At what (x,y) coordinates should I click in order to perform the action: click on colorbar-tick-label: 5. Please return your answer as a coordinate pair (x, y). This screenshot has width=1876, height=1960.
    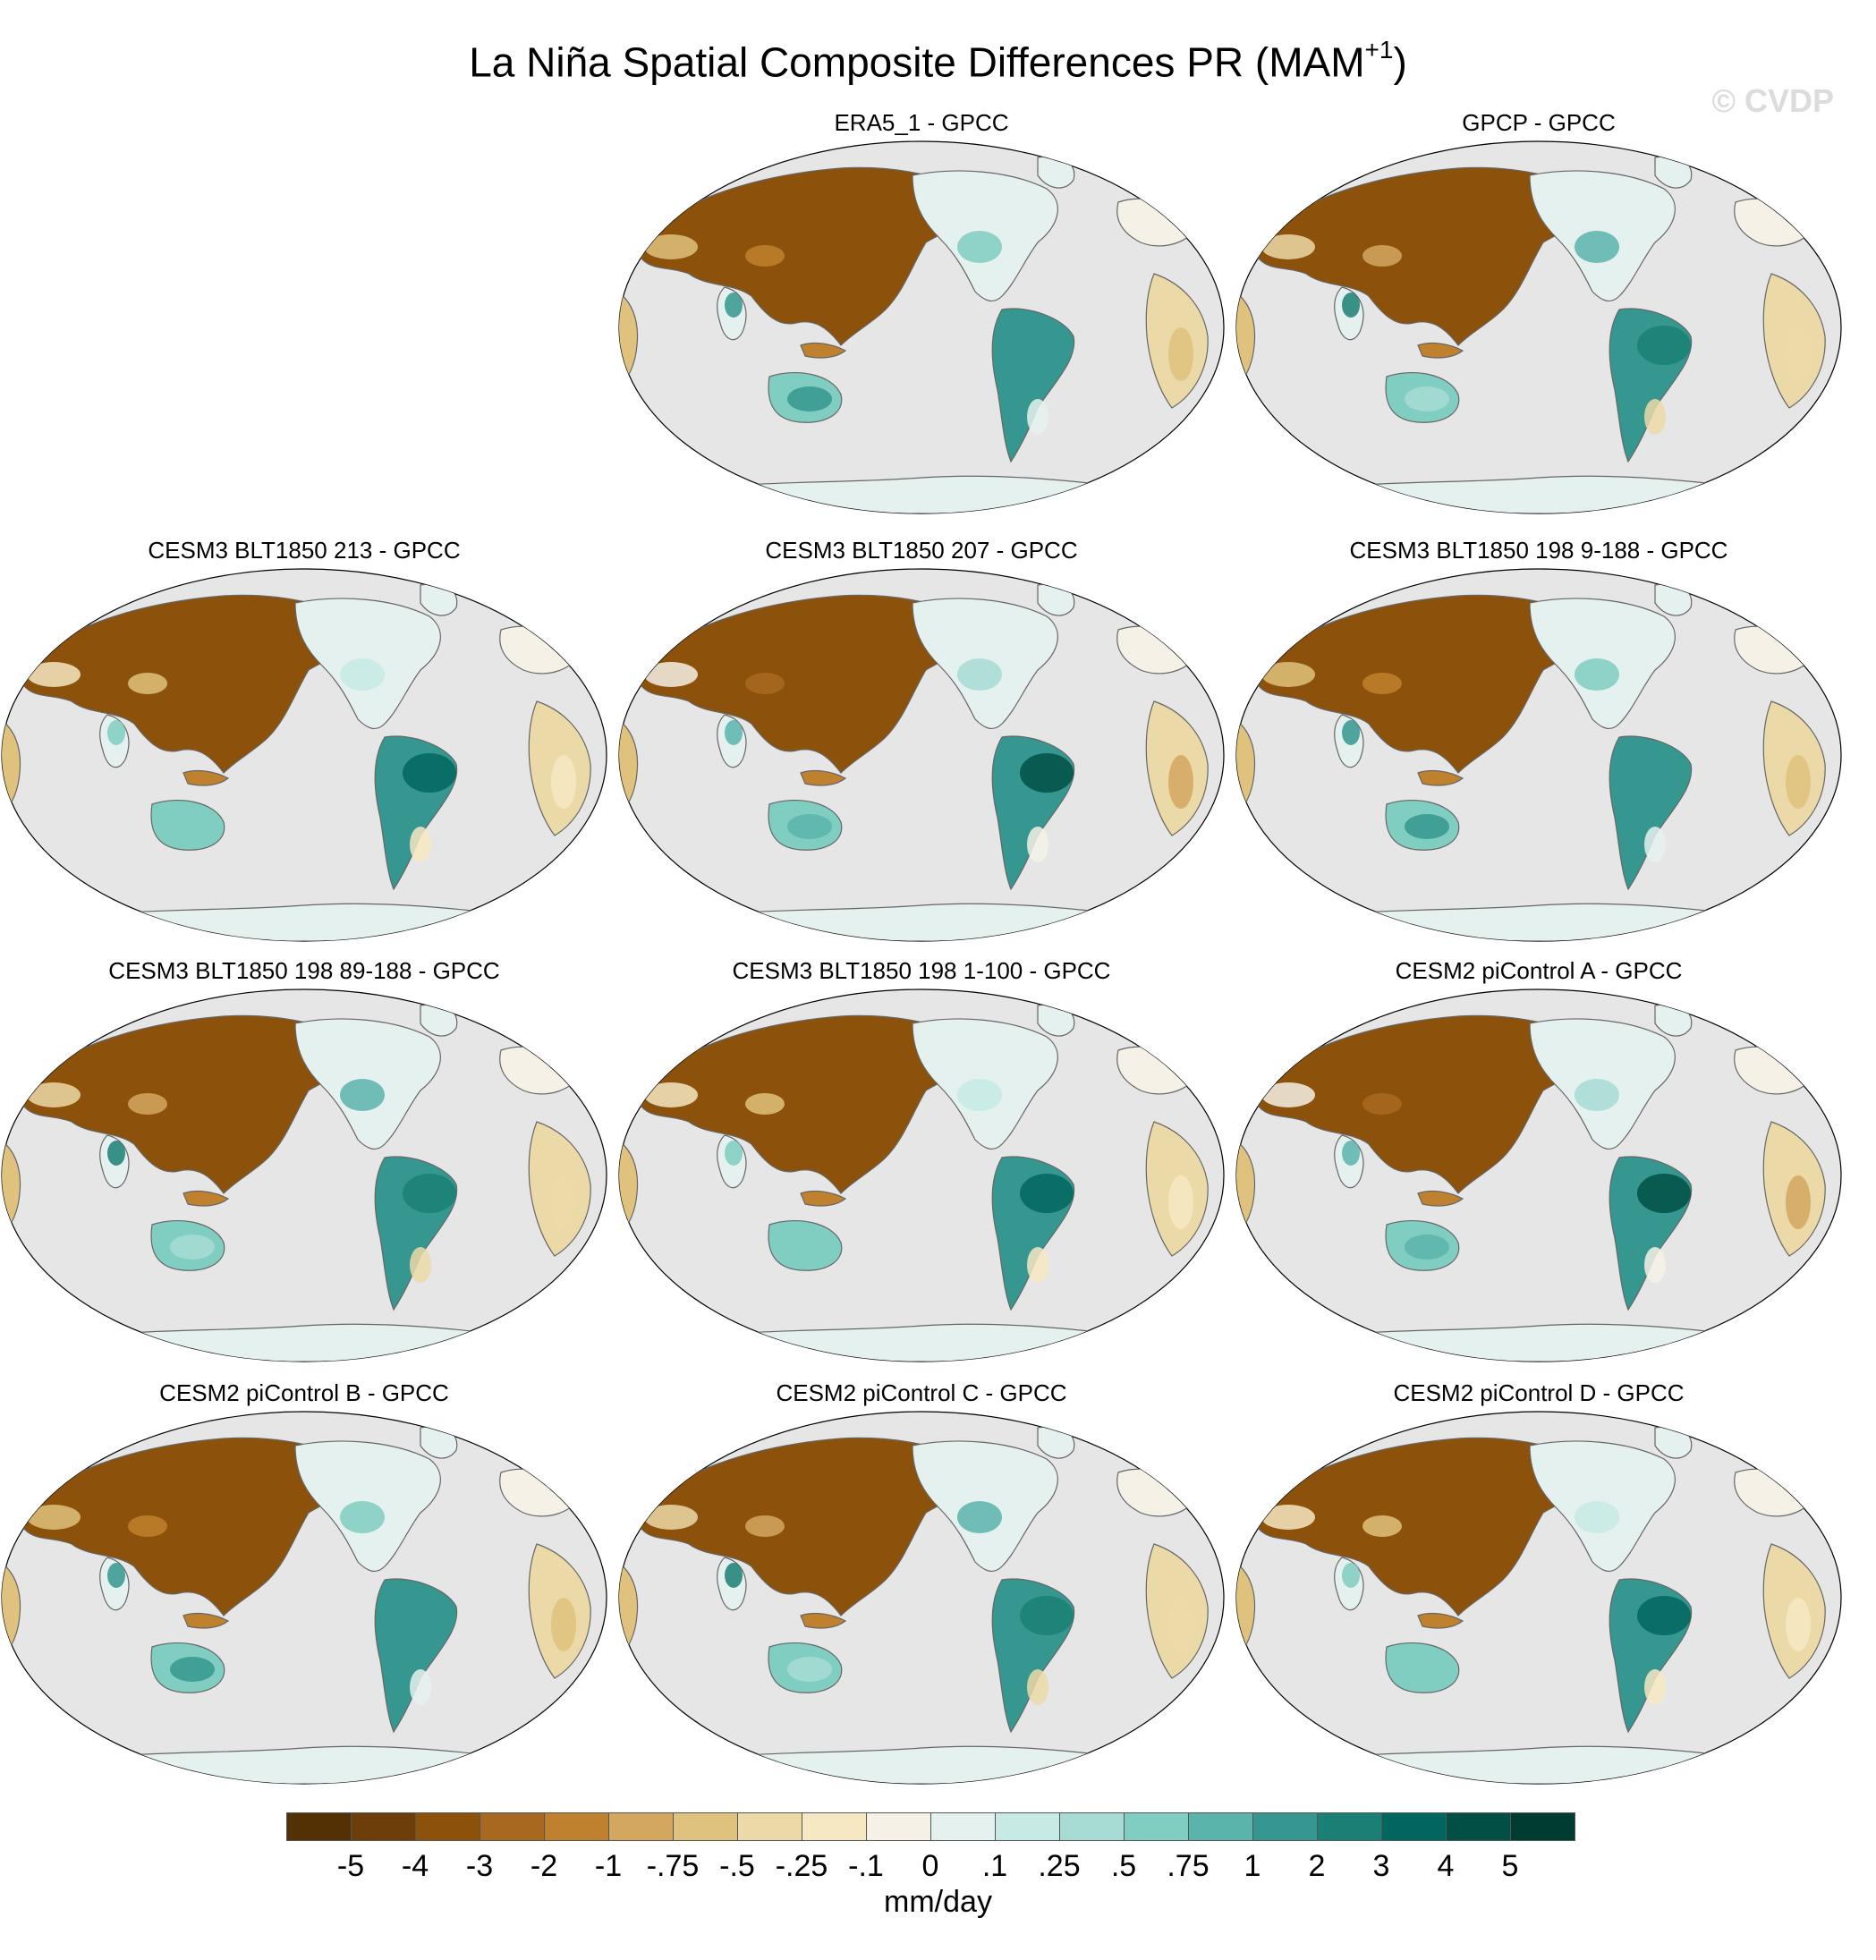
    Looking at the image, I should click on (1510, 1866).